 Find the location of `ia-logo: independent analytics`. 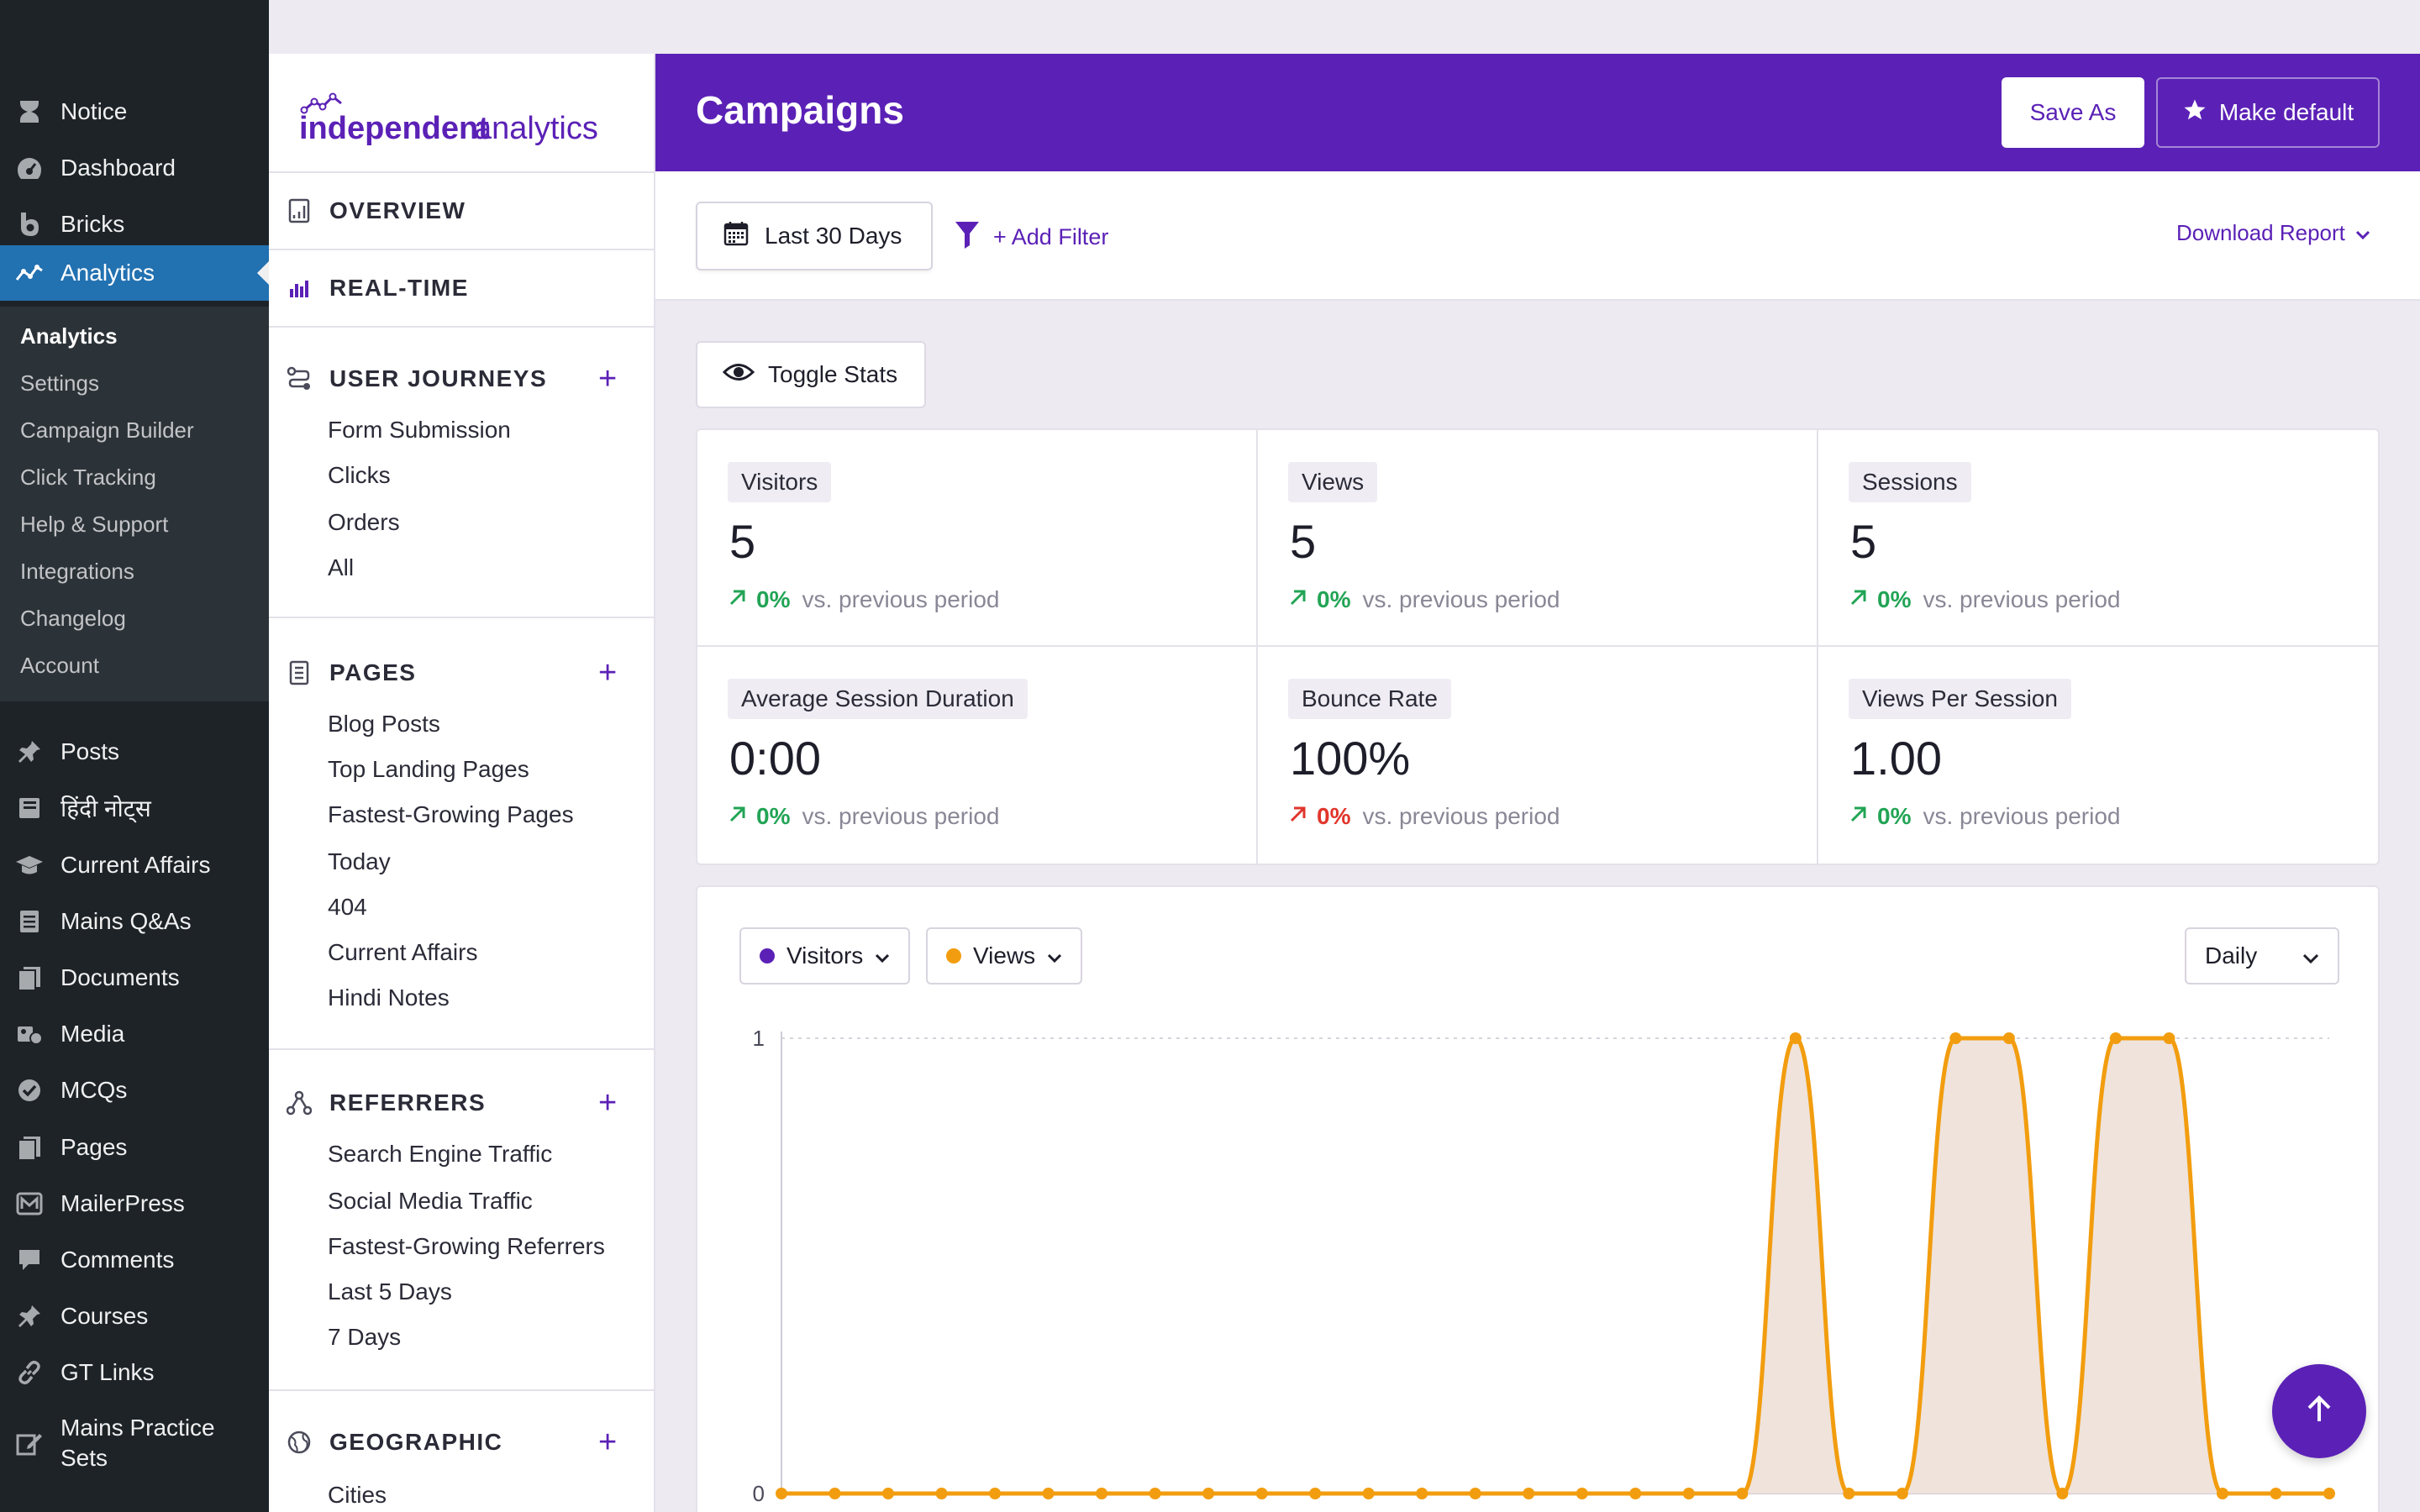

ia-logo: independent analytics is located at coordinates (458, 121).